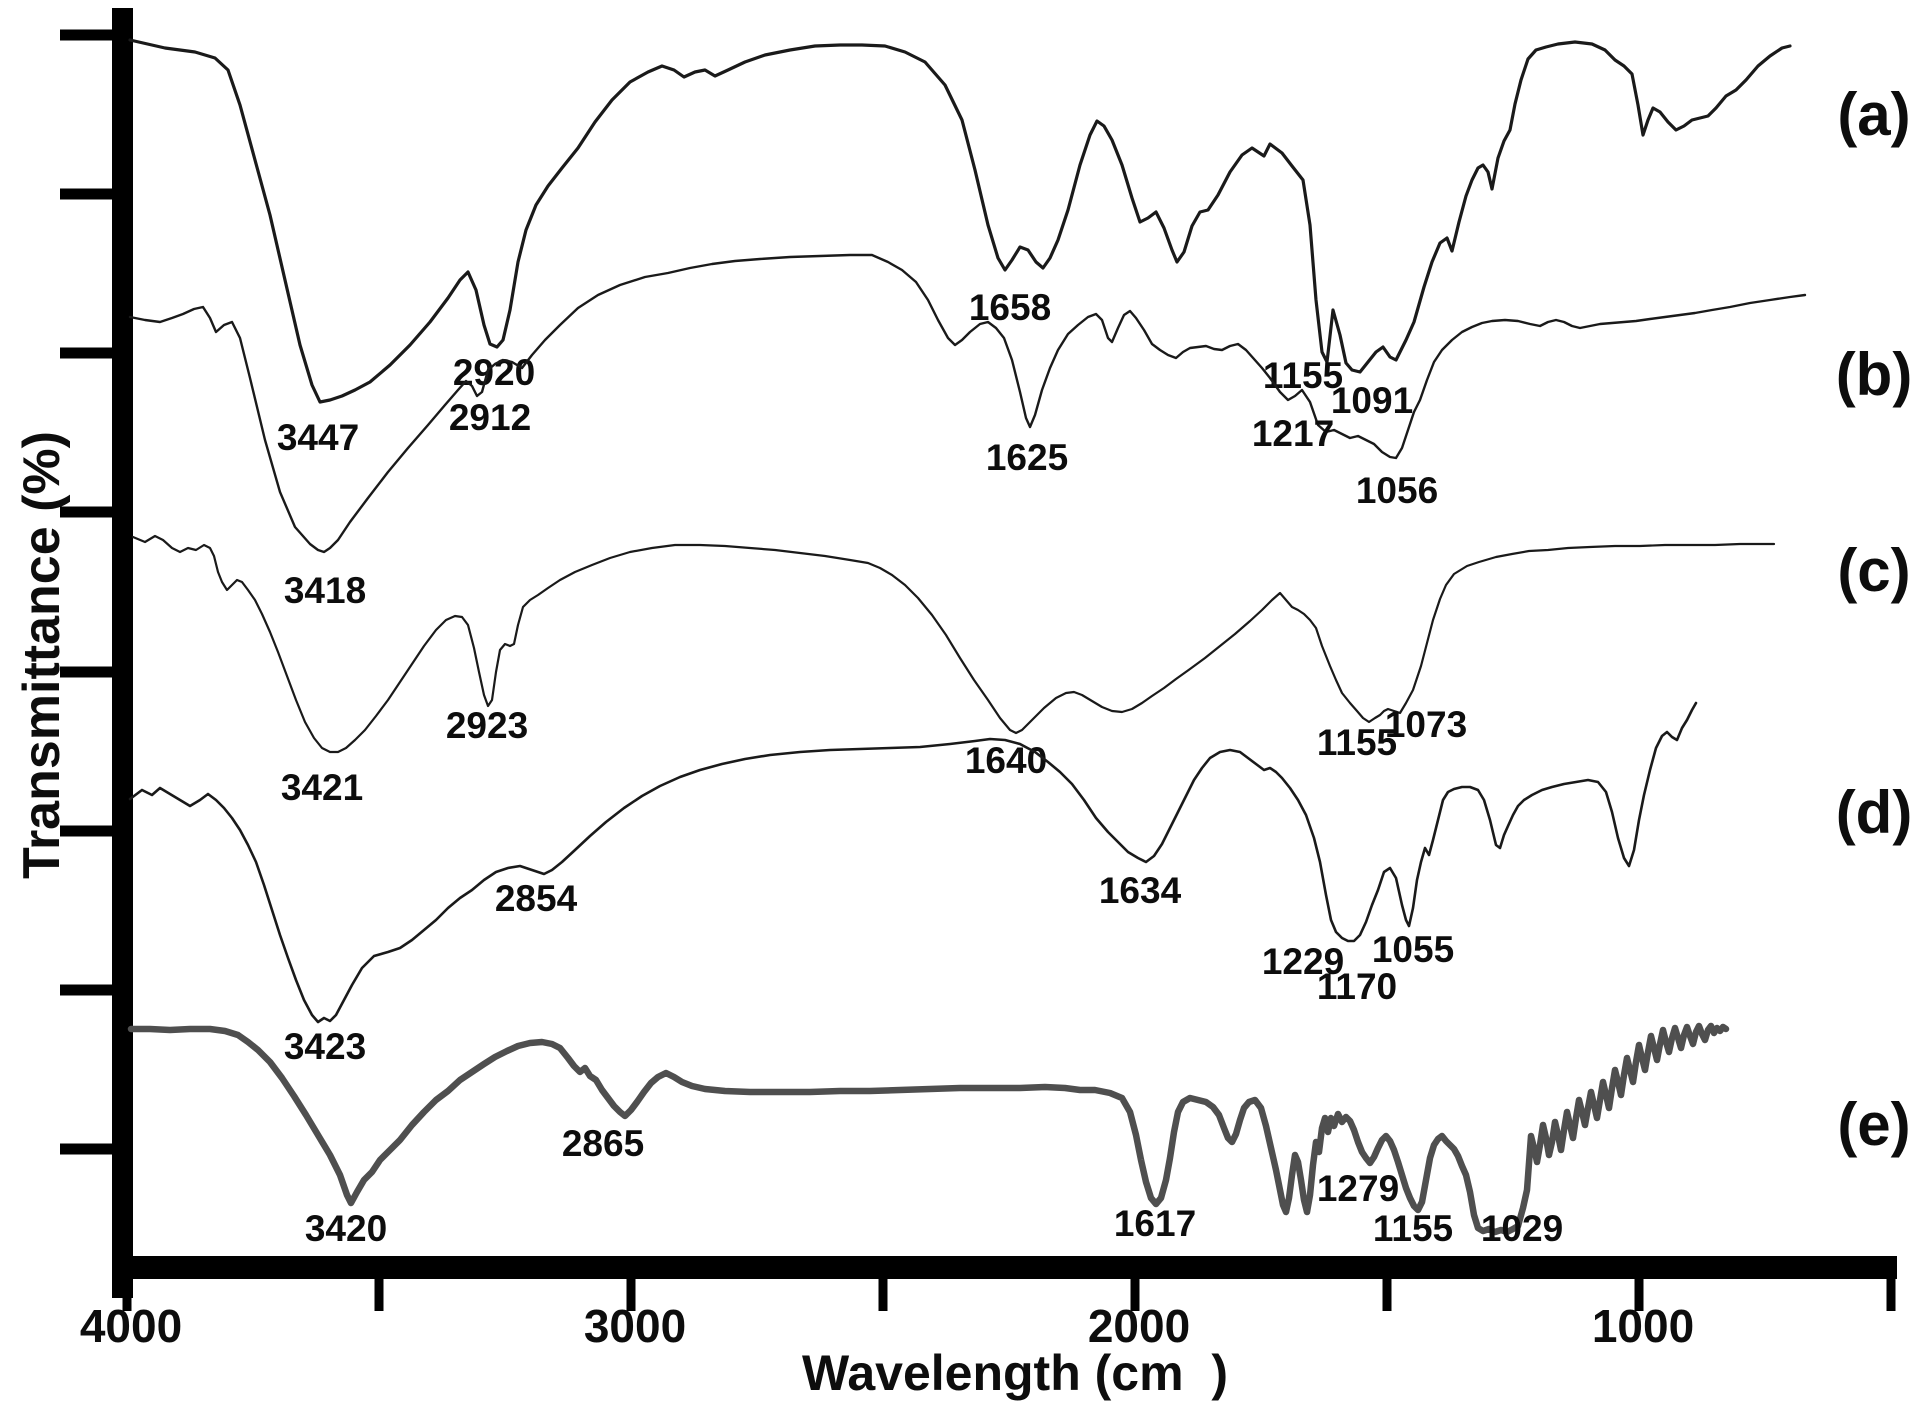  I want to click on peak-label-b-2912: 2912, so click(490, 417).